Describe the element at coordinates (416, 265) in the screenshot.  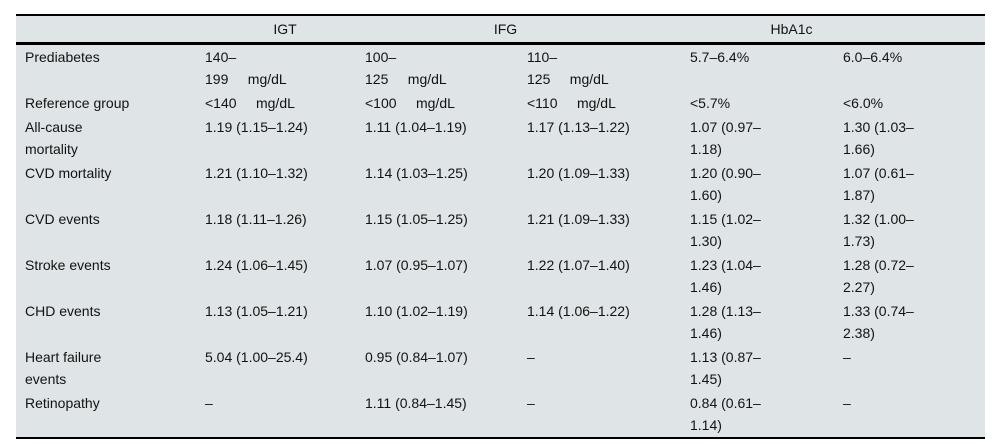
I see `table-cell: 1.07 (0.95–1.07)` at that location.